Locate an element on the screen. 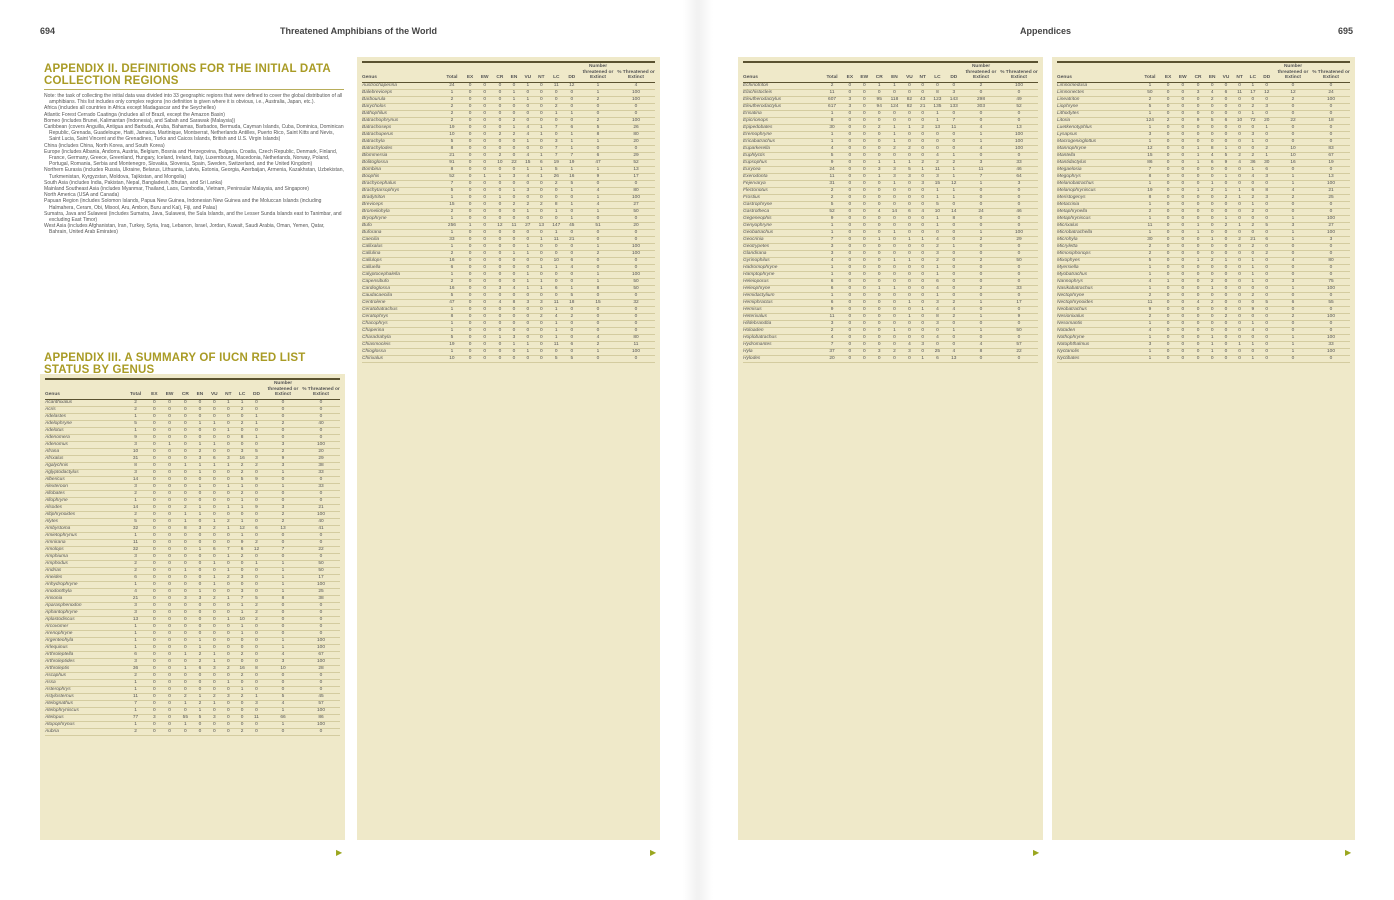 The image size is (1394, 900). column-header: LC is located at coordinates (937, 72).